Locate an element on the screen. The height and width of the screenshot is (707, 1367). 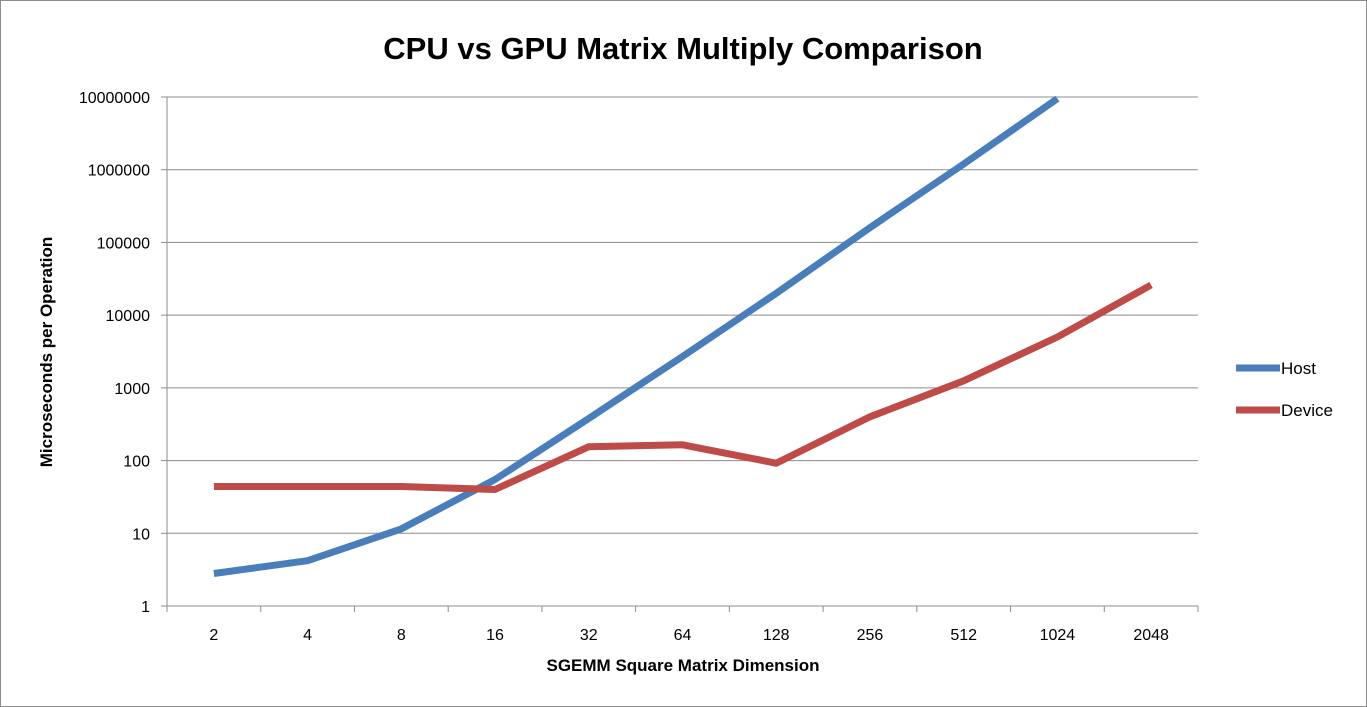
legend-label-device: Device is located at coordinates (1307, 410).